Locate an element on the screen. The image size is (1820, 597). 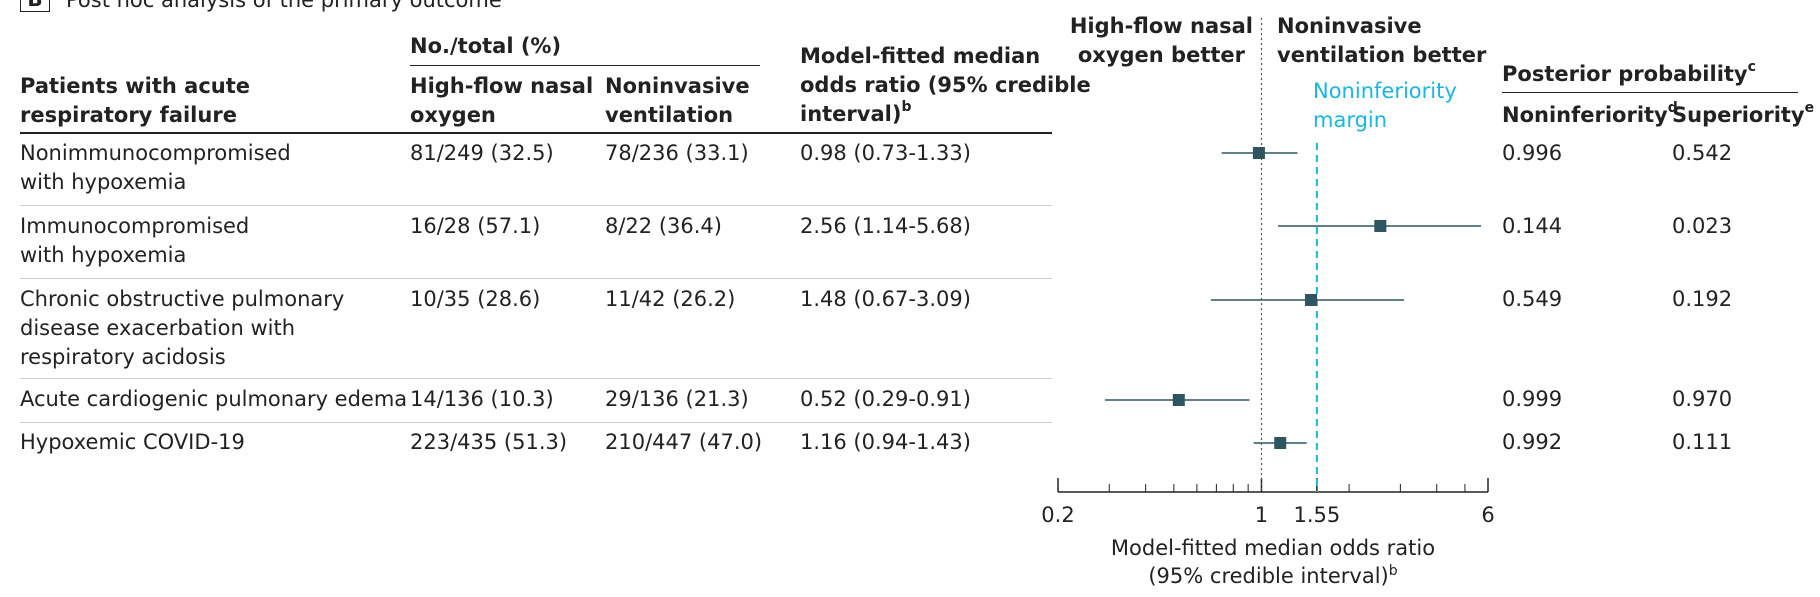
row-4-or: 0.52 (0.29-0.91) is located at coordinates (885, 399).